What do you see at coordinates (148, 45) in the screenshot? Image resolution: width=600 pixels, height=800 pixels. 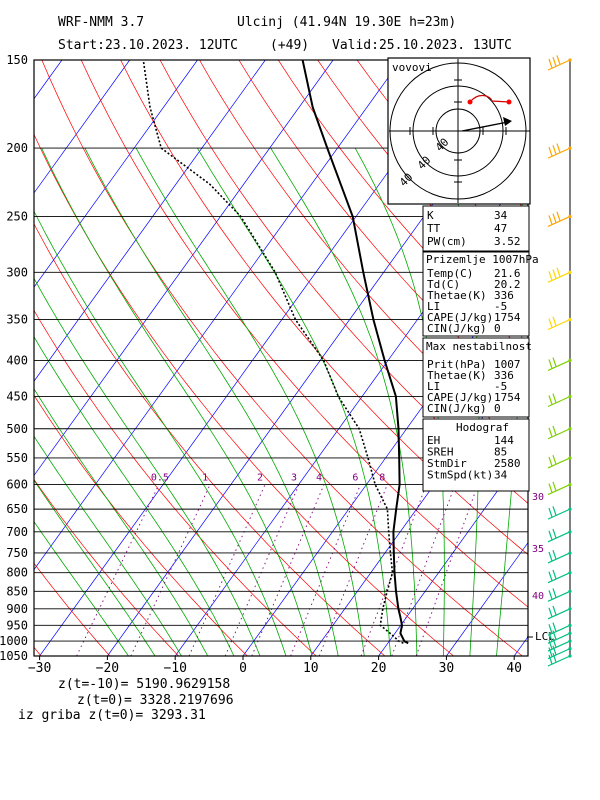 I see `start-time: Start:23.10.2023. 12UTC` at bounding box center [148, 45].